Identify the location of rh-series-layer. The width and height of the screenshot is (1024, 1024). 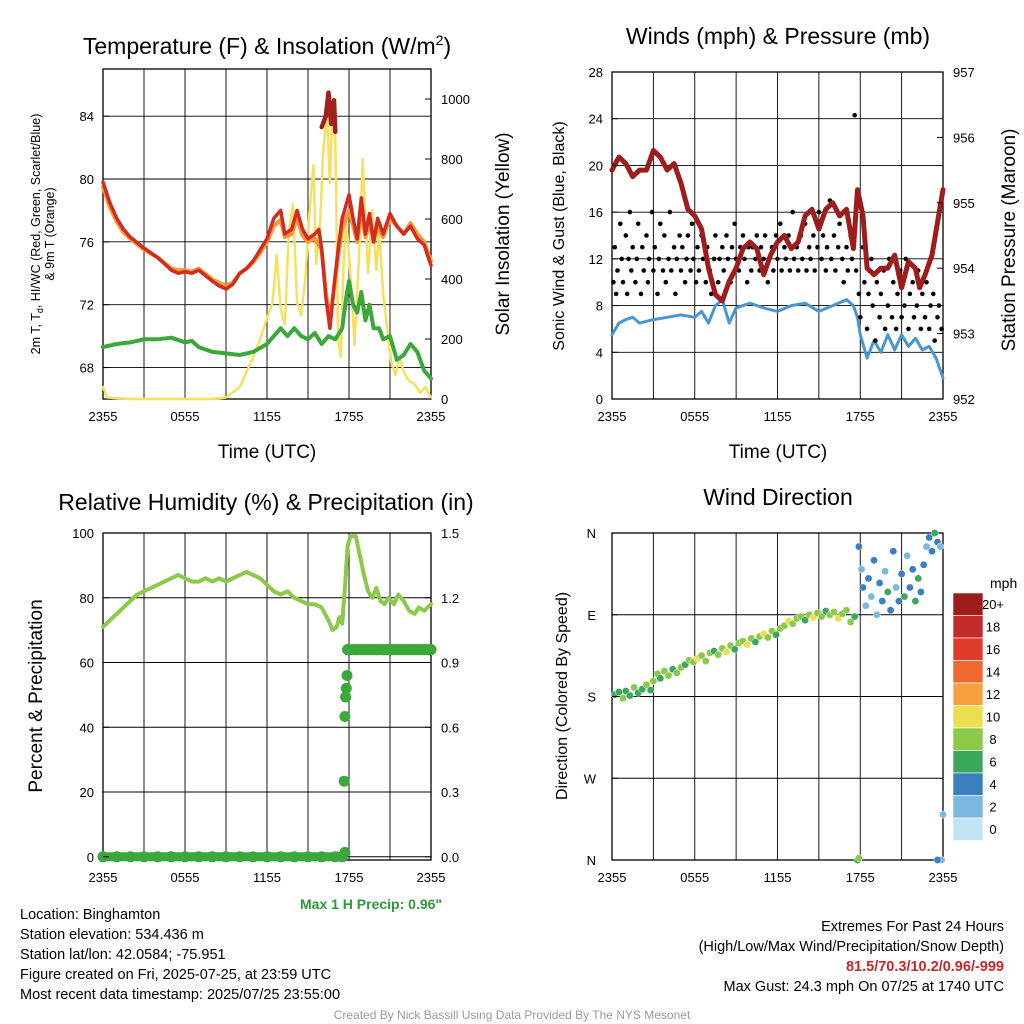
(267, 698).